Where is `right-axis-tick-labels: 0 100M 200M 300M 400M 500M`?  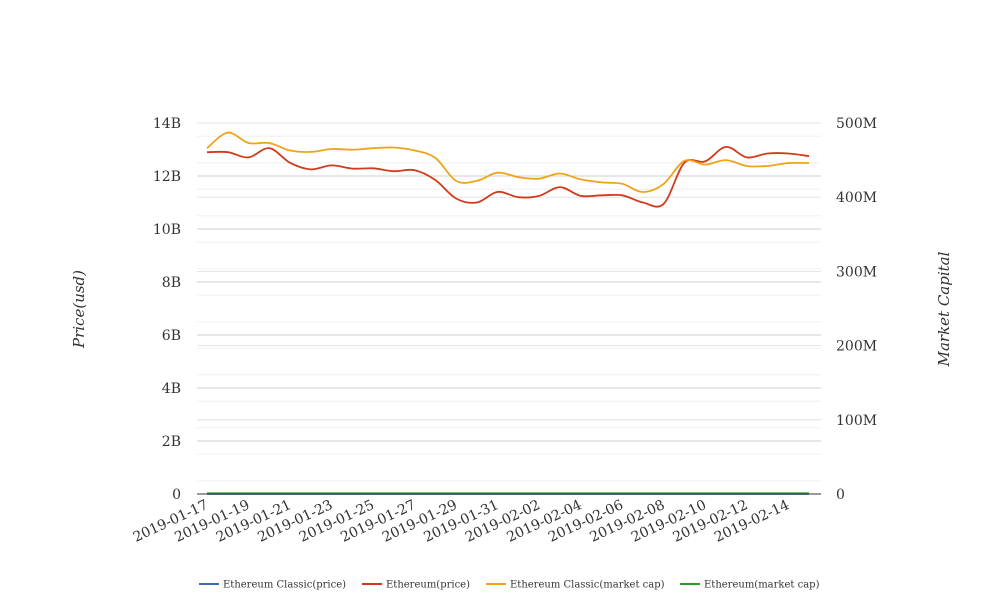 right-axis-tick-labels: 0 100M 200M 300M 400M 500M is located at coordinates (856, 309).